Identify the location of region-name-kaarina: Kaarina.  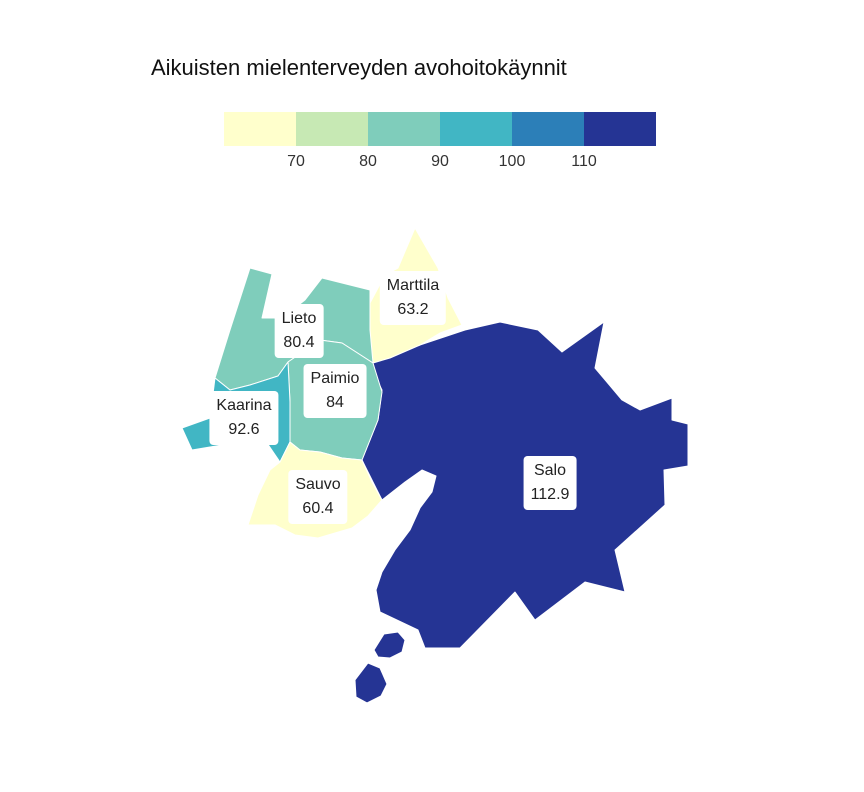
(244, 405).